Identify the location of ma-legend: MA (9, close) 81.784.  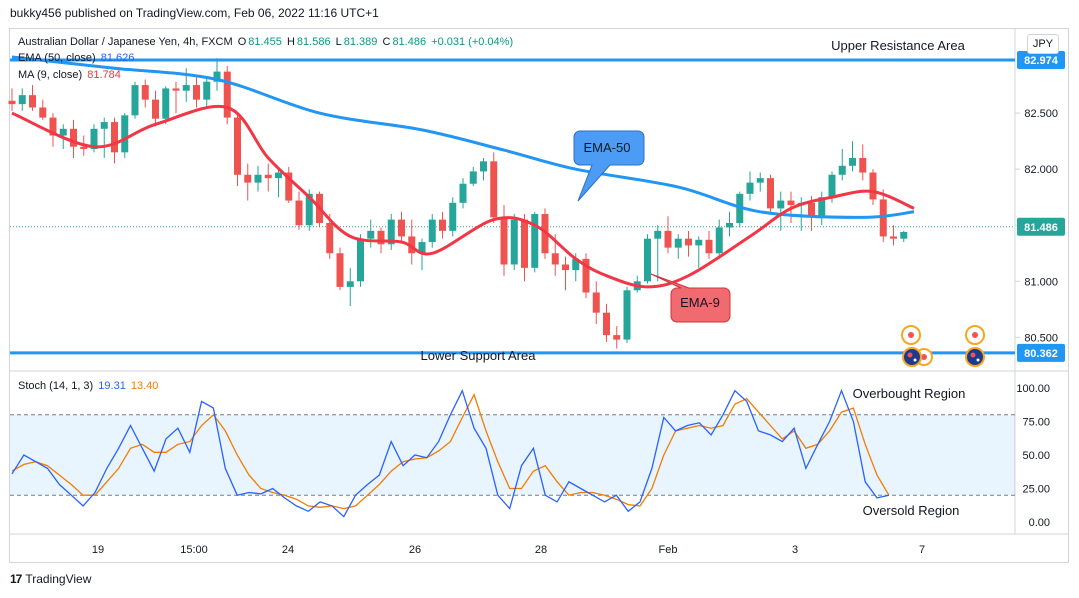
(70, 75).